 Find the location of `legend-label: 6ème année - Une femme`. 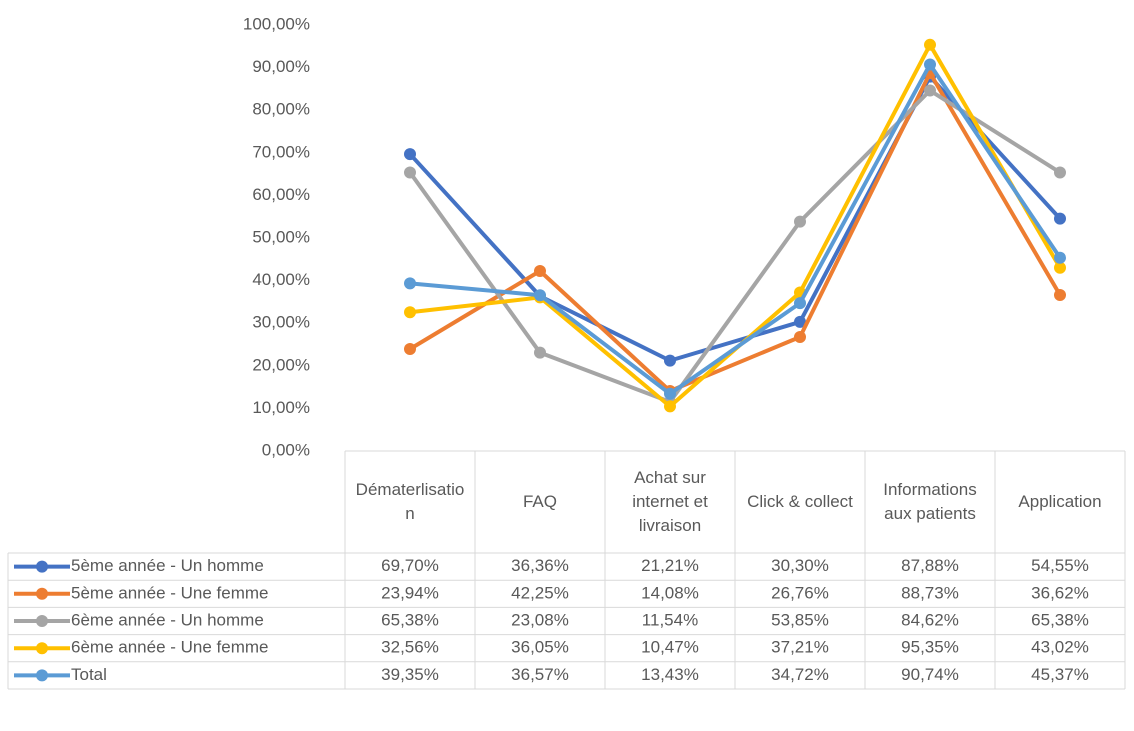

legend-label: 6ème année - Une femme is located at coordinates (170, 647).